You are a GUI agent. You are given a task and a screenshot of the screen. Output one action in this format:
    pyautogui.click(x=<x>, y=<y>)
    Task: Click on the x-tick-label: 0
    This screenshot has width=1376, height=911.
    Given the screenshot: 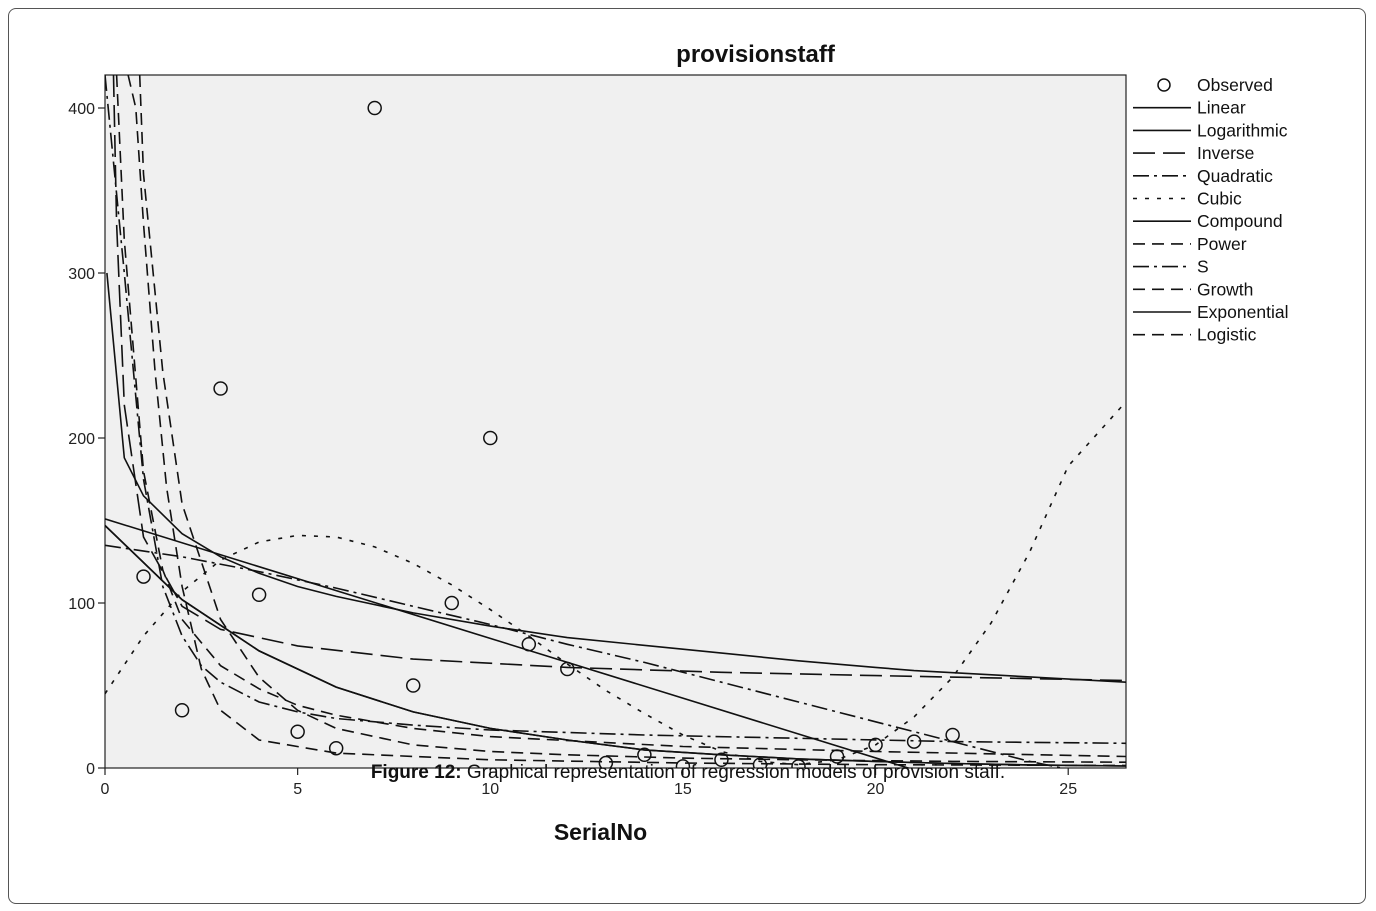 What is the action you would take?
    pyautogui.click(x=105, y=789)
    